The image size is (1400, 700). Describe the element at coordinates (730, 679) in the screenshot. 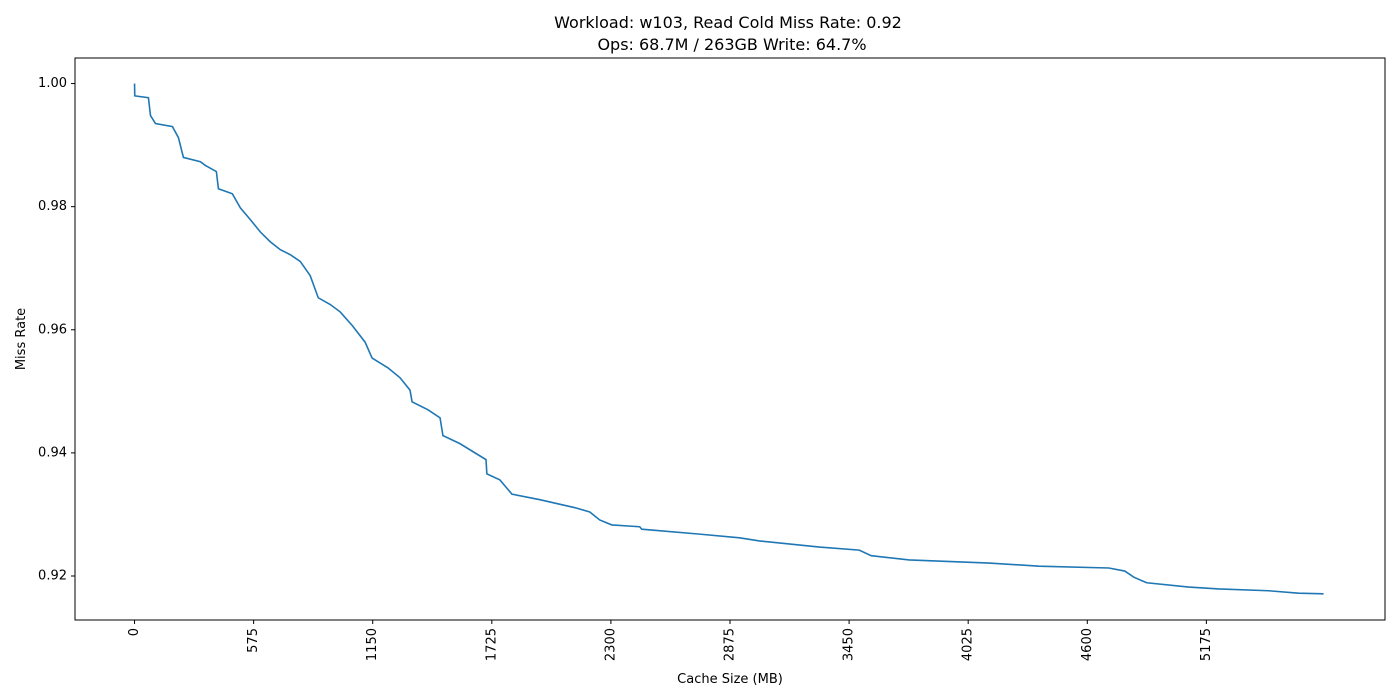

I see `x-axis-label: Cache Size (MB)` at that location.